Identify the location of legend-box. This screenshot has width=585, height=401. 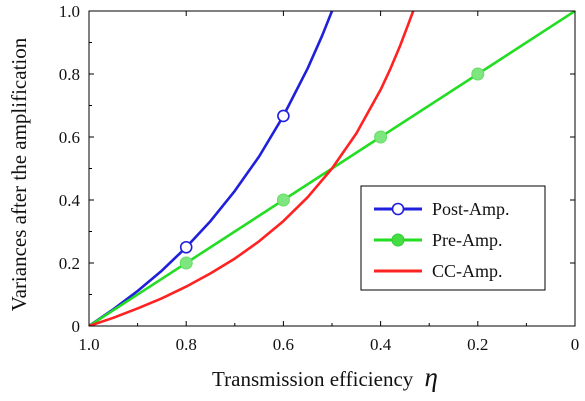
(453, 238).